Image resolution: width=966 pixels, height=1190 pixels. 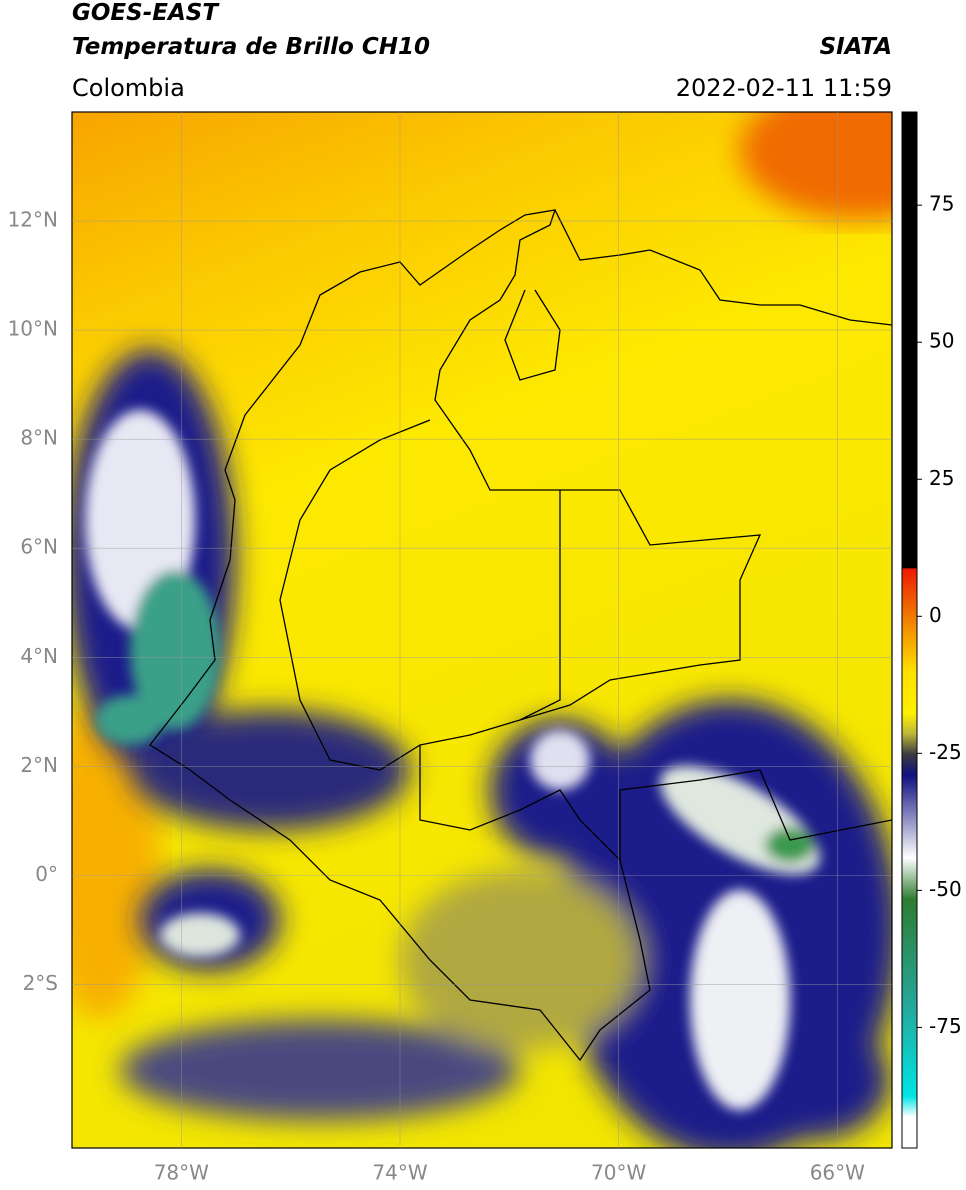 What do you see at coordinates (945, 889) in the screenshot?
I see `colorbar-tick-label: -50` at bounding box center [945, 889].